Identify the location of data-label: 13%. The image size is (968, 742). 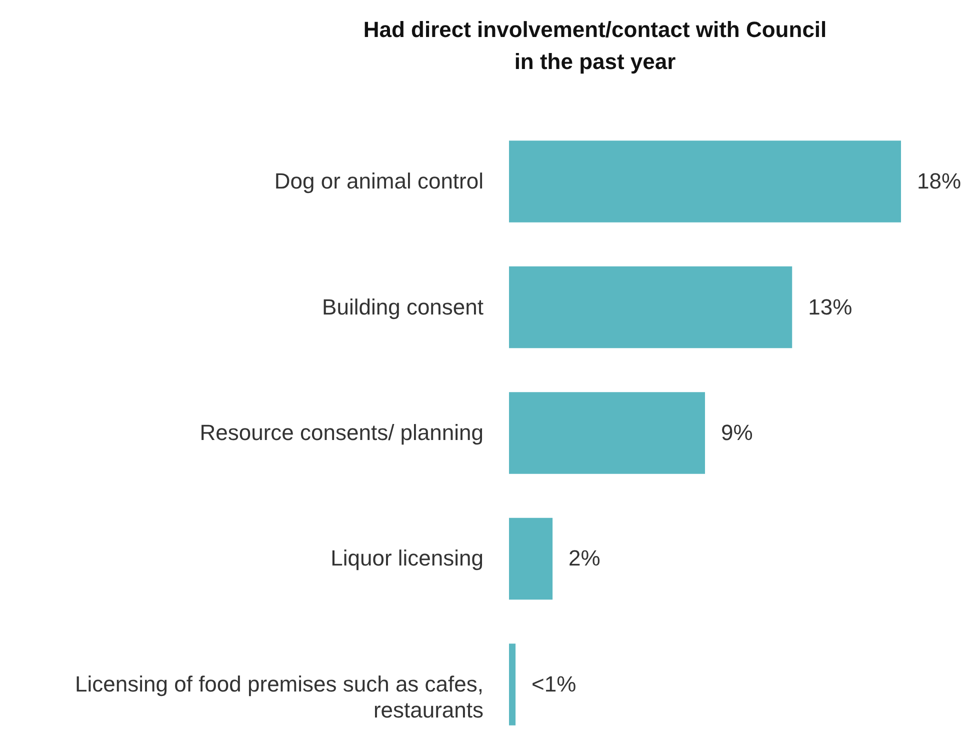
(830, 307).